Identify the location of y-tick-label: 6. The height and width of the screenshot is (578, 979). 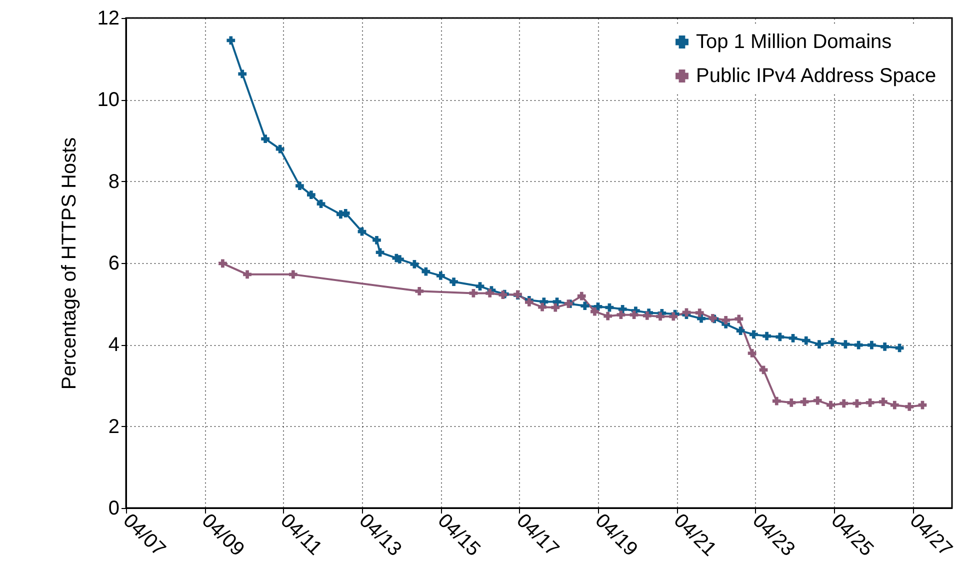
(114, 263).